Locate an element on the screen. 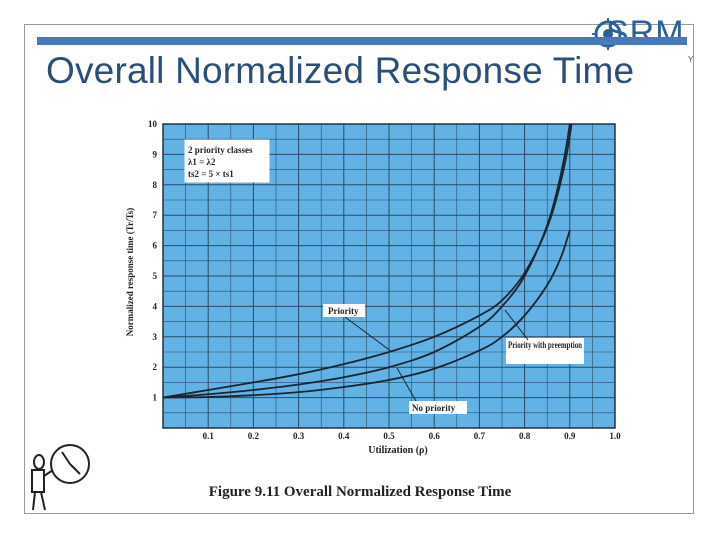 The width and height of the screenshot is (720, 540). x-tick-label: 0.5 is located at coordinates (389, 436).